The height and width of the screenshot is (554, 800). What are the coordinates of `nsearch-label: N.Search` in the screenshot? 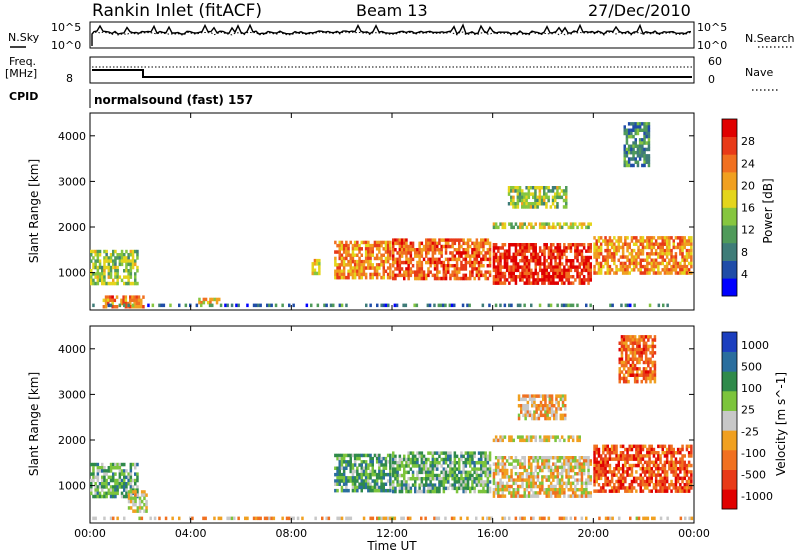 It's located at (770, 38).